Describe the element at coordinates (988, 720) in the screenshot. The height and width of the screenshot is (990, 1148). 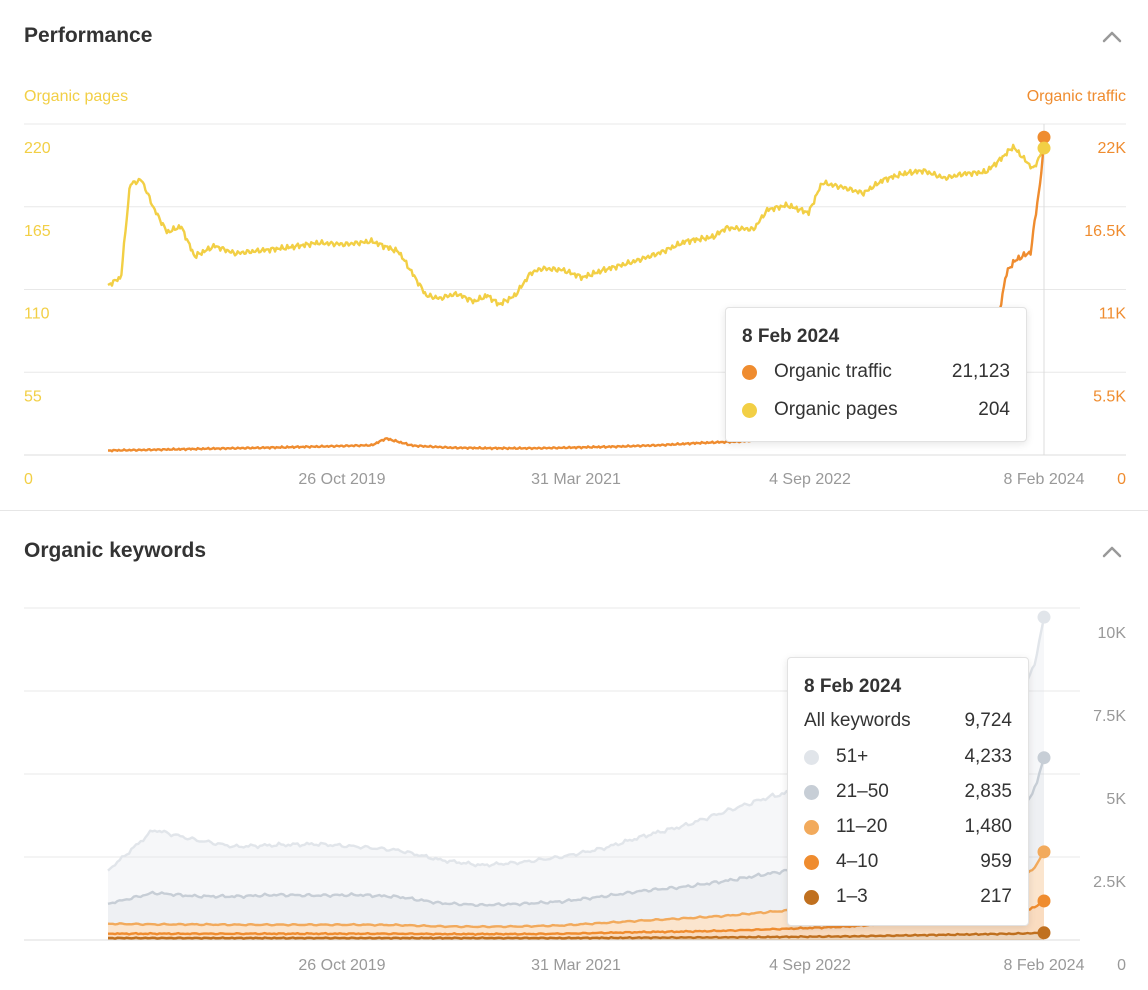
I see `tooltip-total-value: 9,724` at that location.